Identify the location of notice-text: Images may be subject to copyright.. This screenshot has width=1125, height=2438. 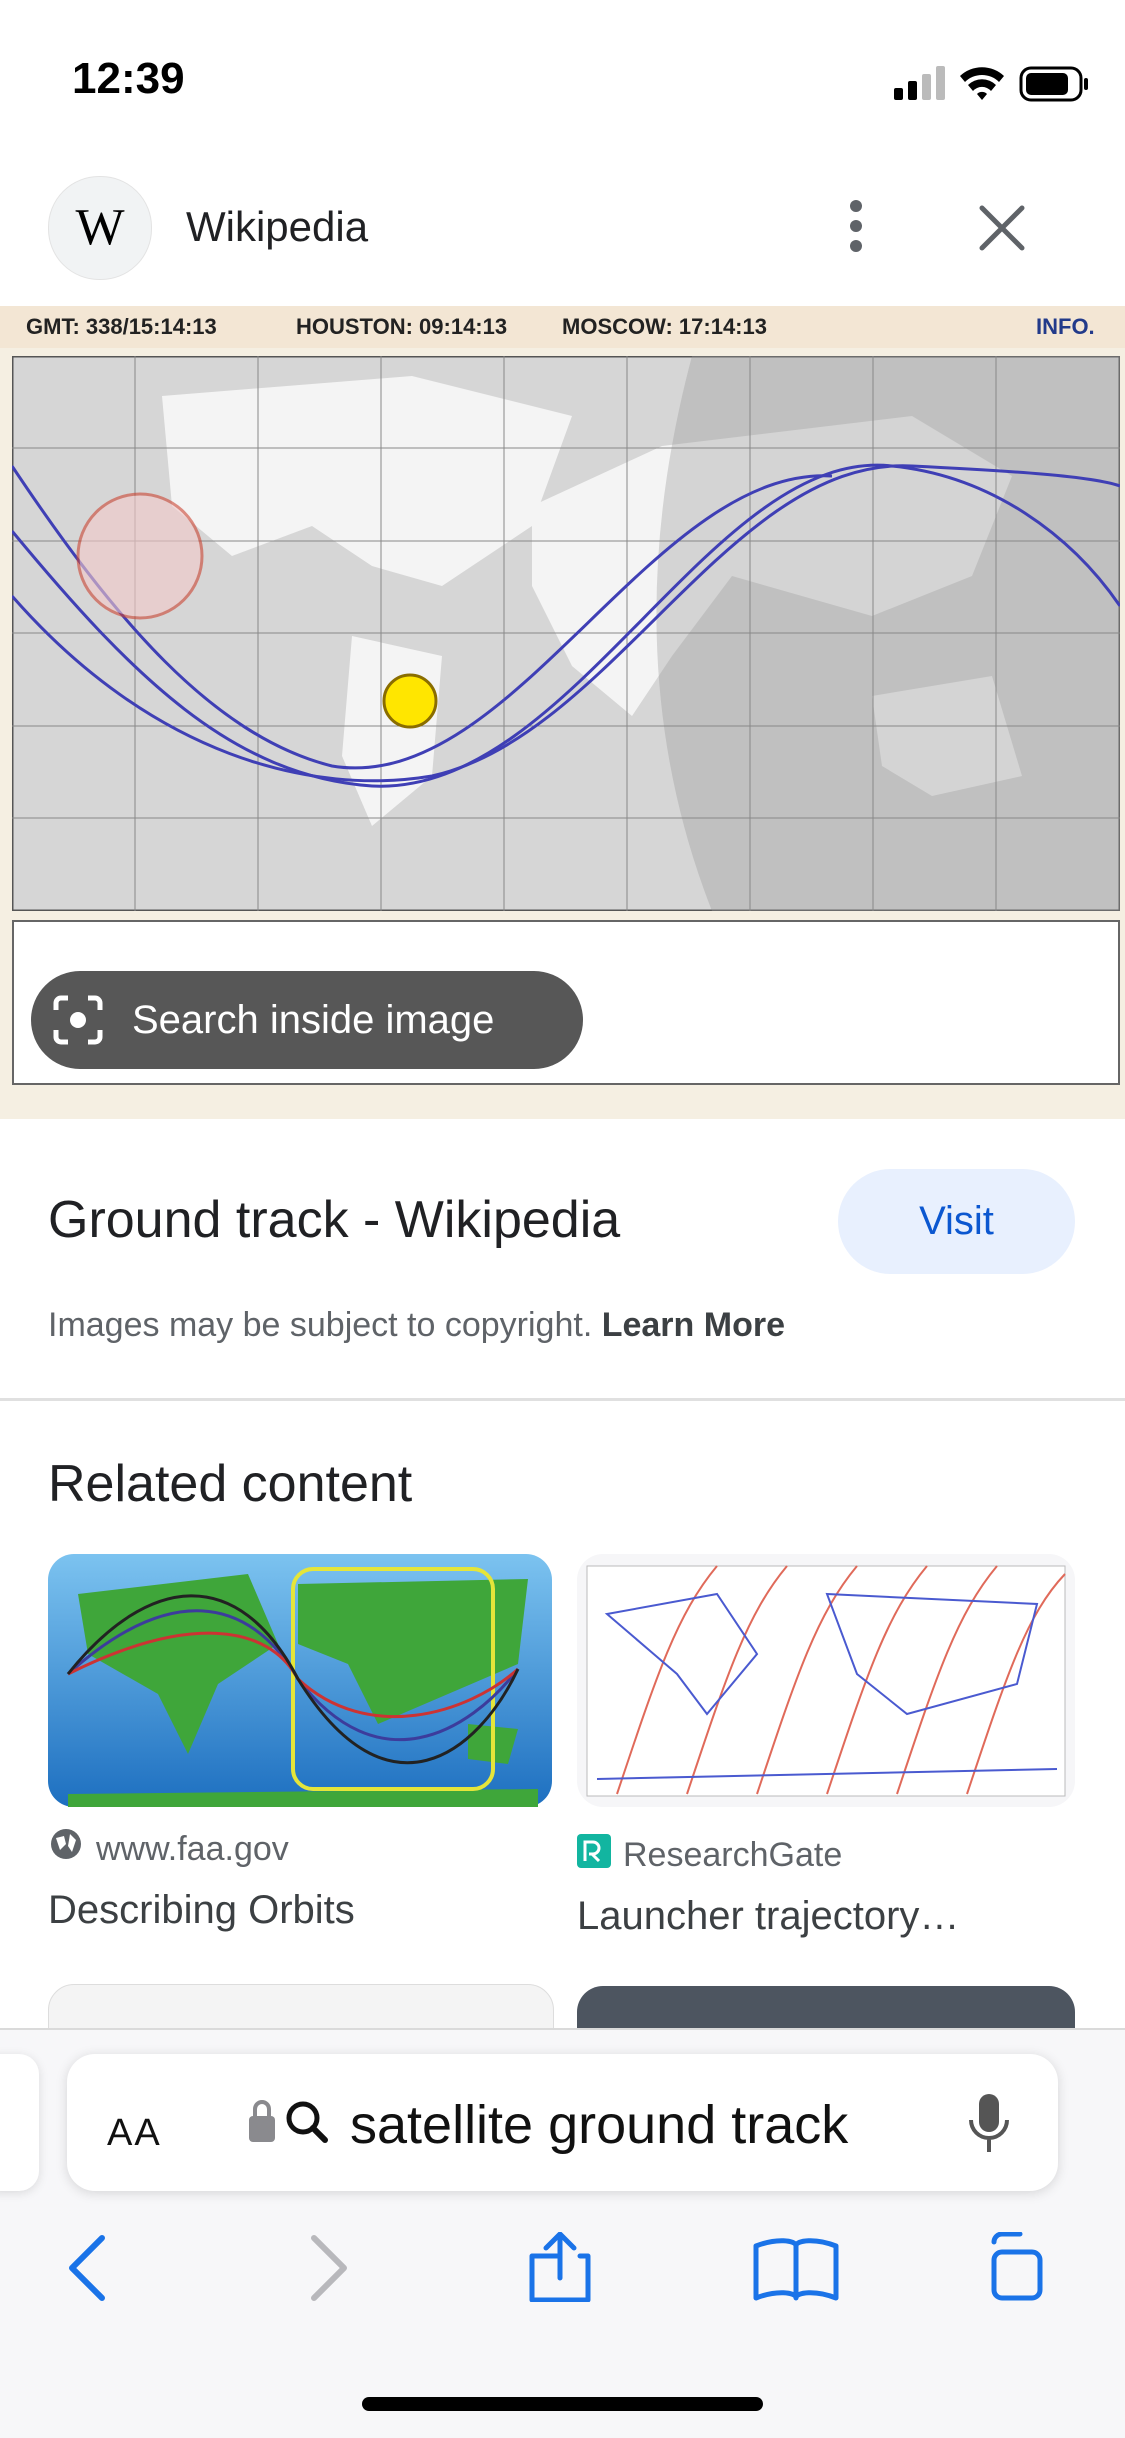
(320, 1325).